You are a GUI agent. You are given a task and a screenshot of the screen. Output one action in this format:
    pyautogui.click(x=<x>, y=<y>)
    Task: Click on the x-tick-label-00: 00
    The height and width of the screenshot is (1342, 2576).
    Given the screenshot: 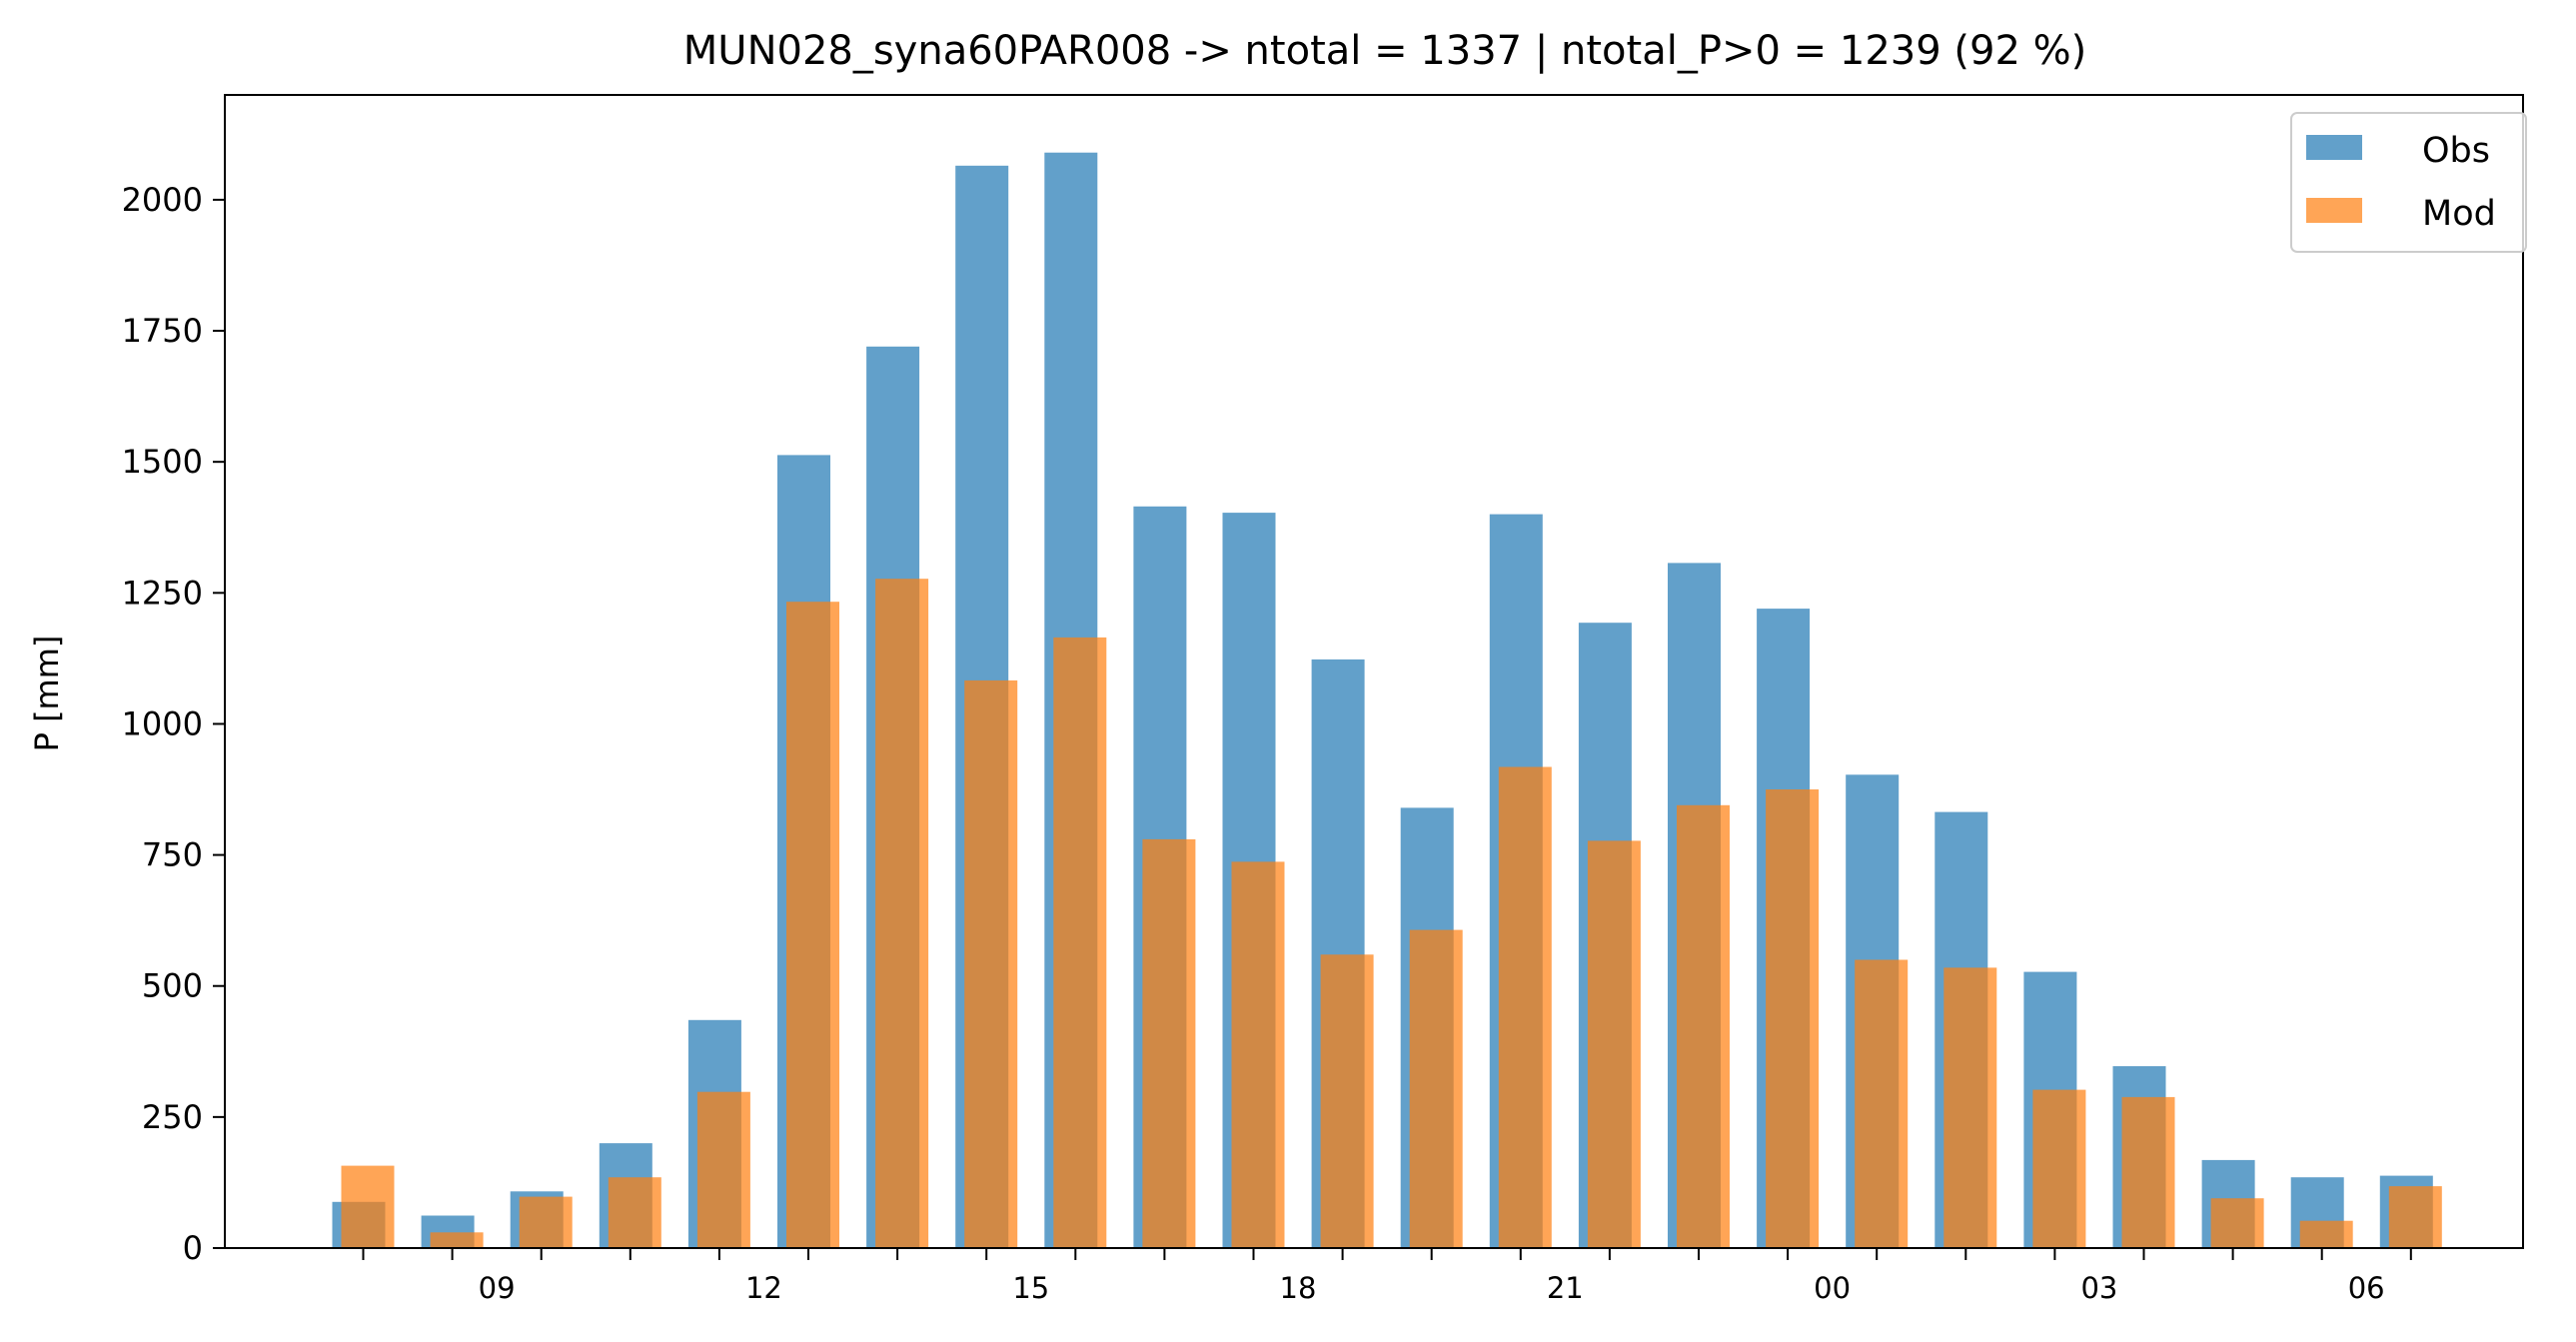 What is the action you would take?
    pyautogui.click(x=1832, y=1288)
    